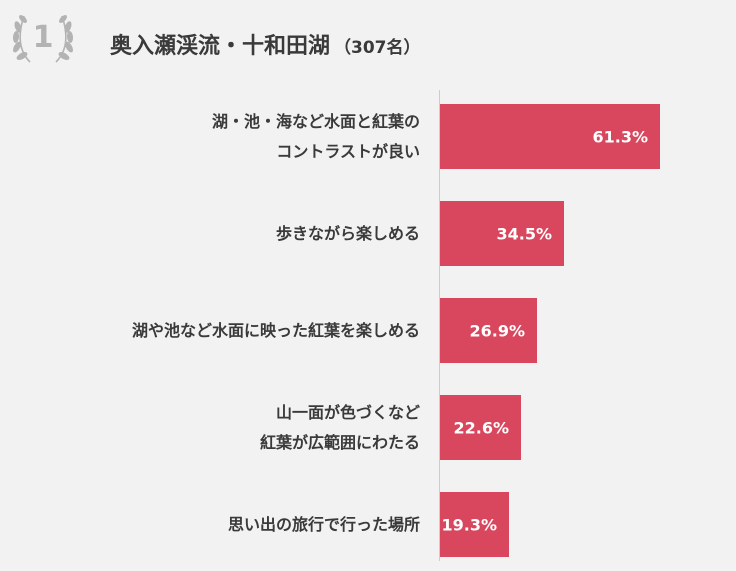 This screenshot has height=571, width=736. Describe the element at coordinates (524, 234) in the screenshot. I see `bar-value-label: 34.5%` at that location.